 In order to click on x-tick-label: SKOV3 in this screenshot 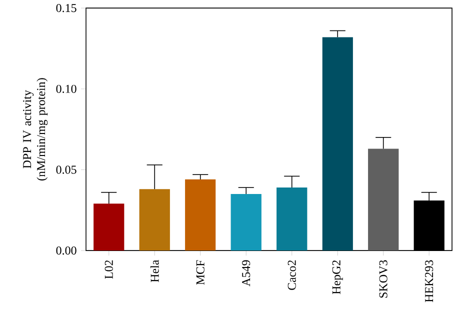, I will do `click(383, 279)`.